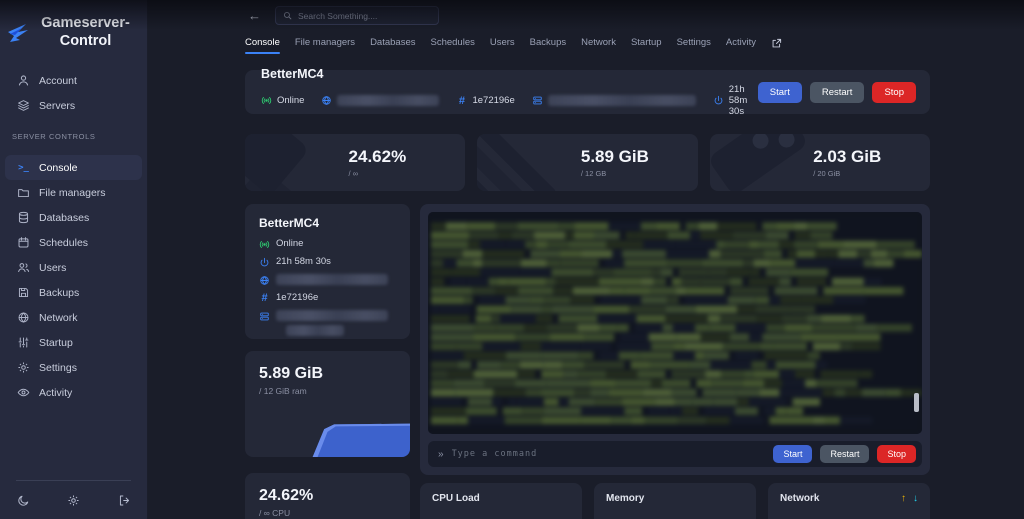  What do you see at coordinates (73, 392) in the screenshot?
I see `sidebar-item-activity: Activity` at bounding box center [73, 392].